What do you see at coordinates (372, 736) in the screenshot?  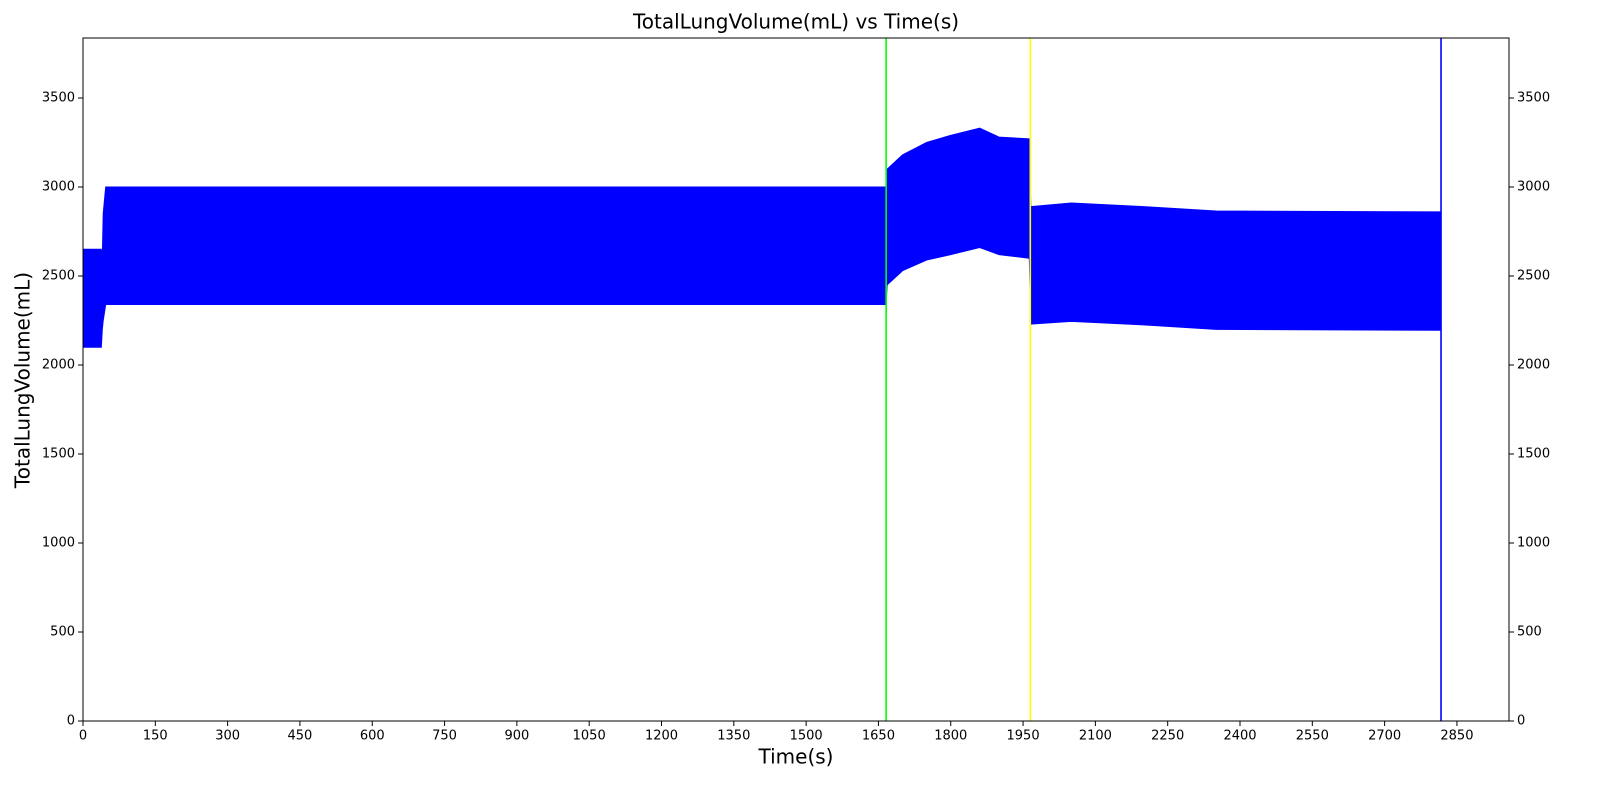 I see `x-tick-label: 600` at bounding box center [372, 736].